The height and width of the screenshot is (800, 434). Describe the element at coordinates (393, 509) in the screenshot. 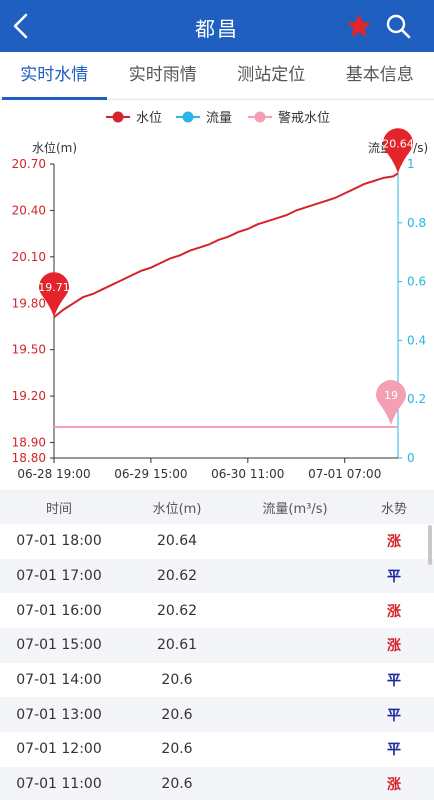

I see `header-trend: 水势` at that location.